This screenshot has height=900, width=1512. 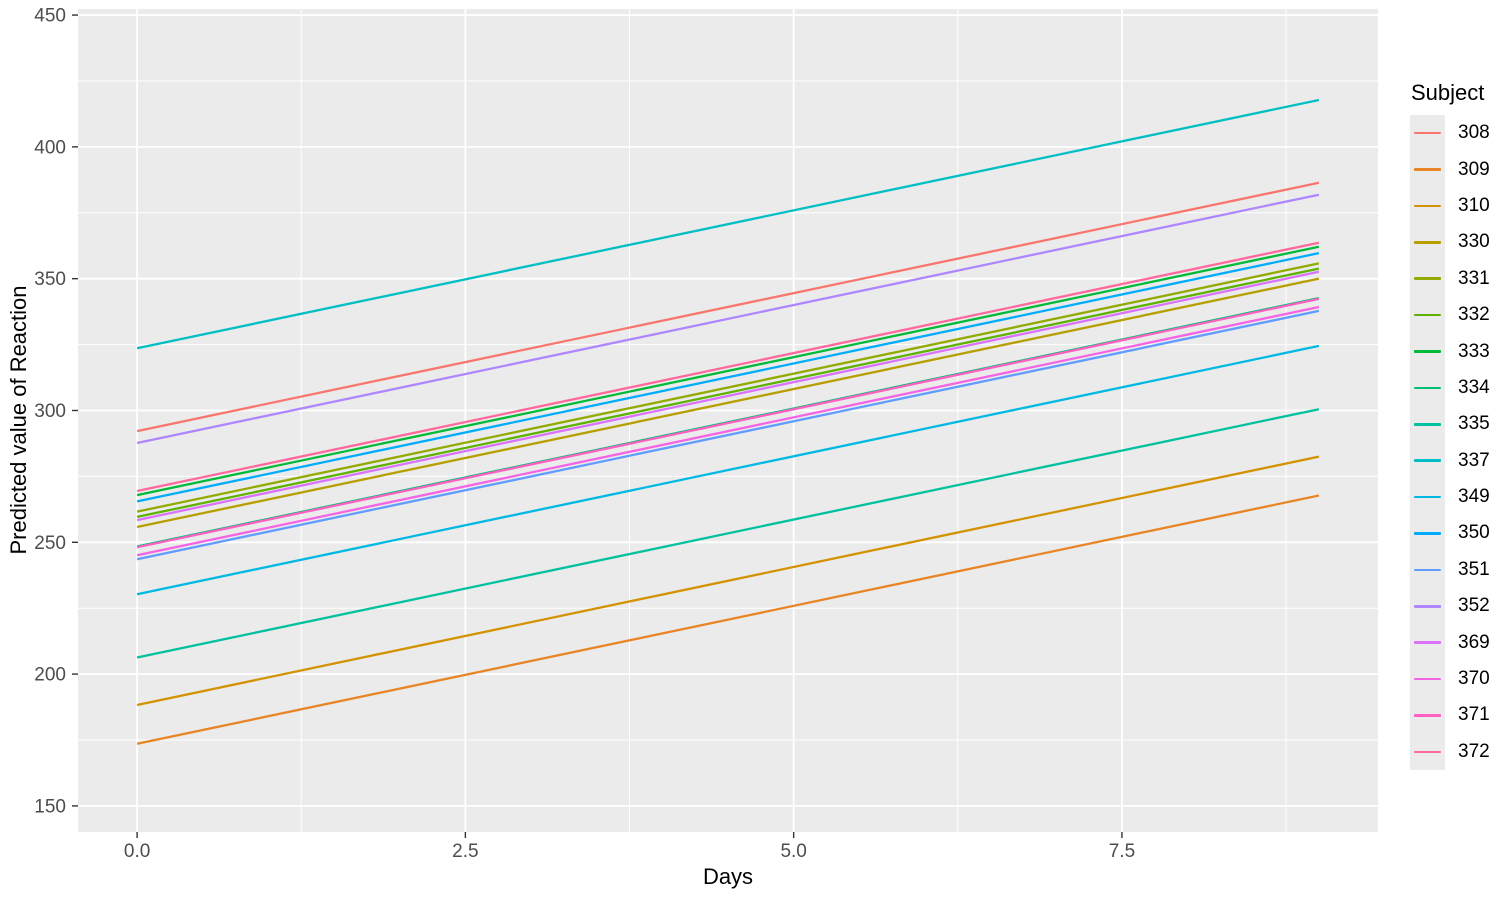 What do you see at coordinates (1450, 315) in the screenshot?
I see `legend-item-332: 332` at bounding box center [1450, 315].